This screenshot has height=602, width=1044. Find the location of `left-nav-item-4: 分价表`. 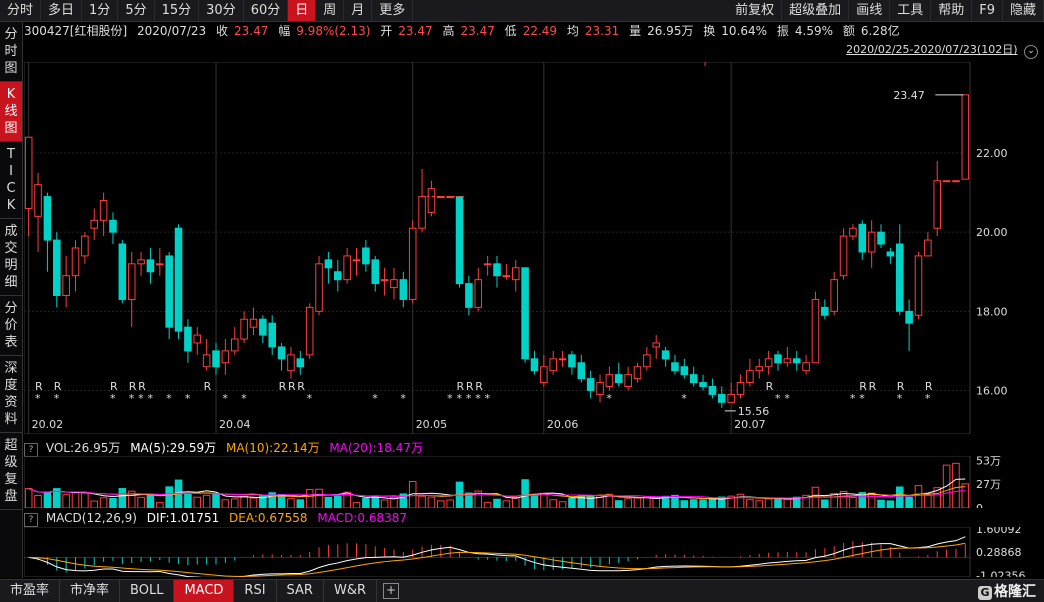

left-nav-item-4: 分价表 is located at coordinates (11, 326).